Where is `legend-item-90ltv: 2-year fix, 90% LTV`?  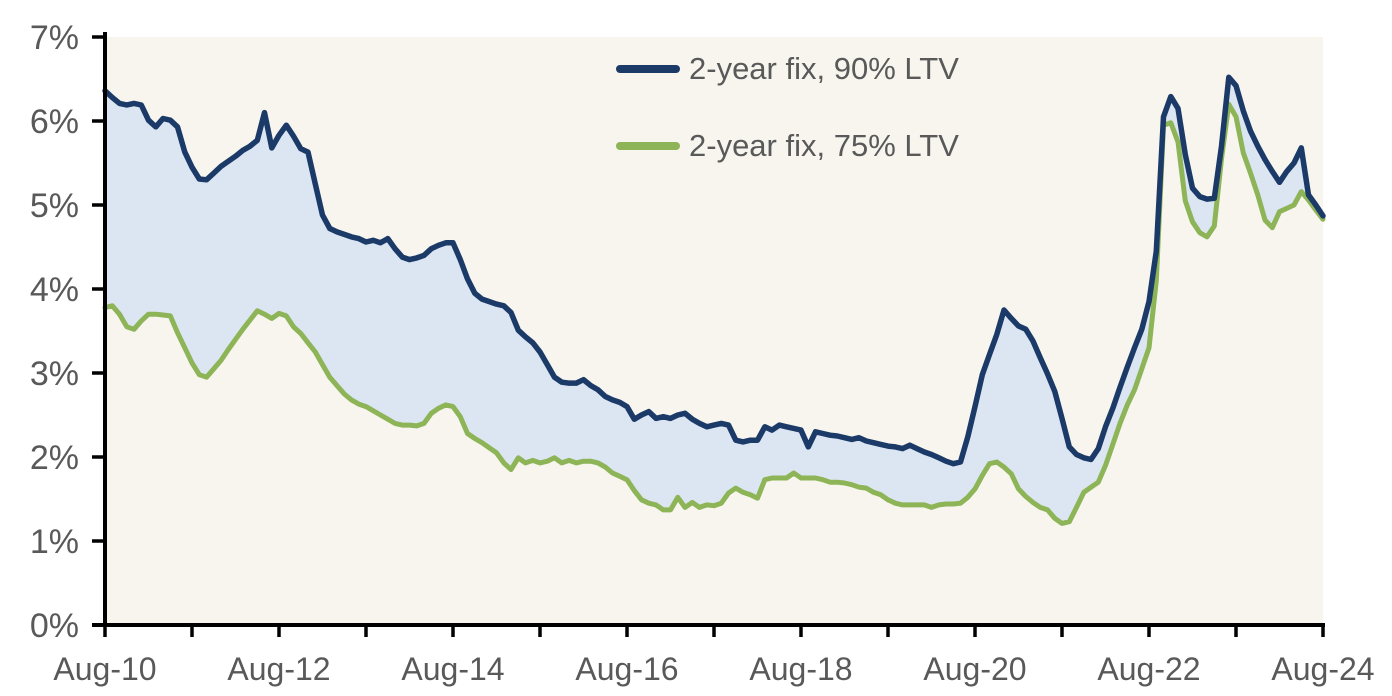 legend-item-90ltv: 2-year fix, 90% LTV is located at coordinates (787, 68).